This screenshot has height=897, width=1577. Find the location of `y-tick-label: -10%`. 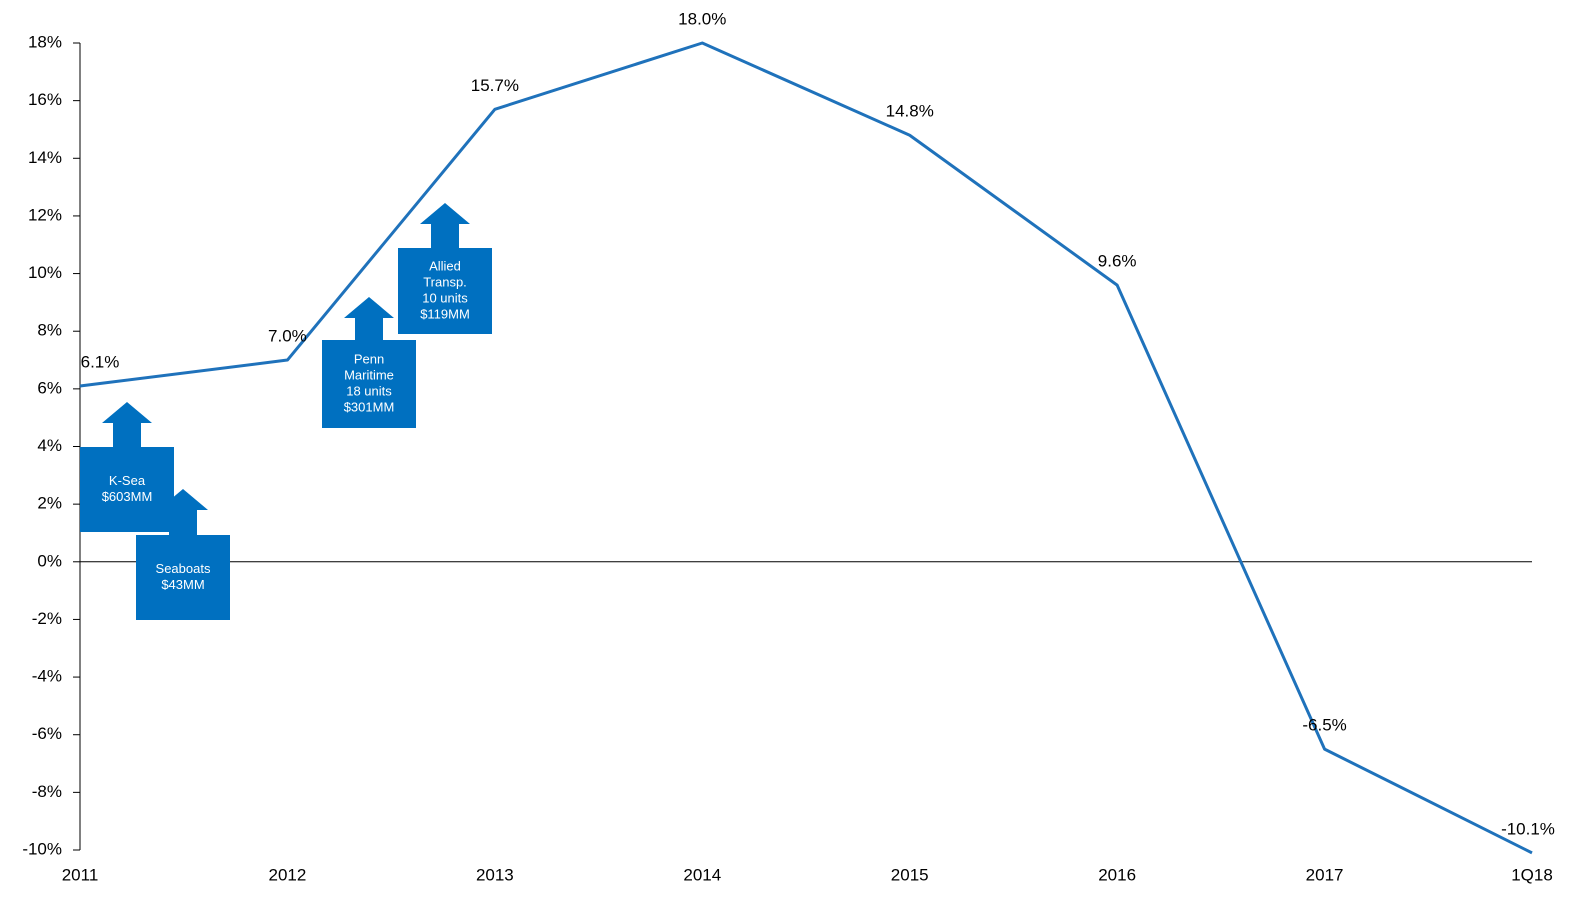

y-tick-label: -10% is located at coordinates (42, 848).